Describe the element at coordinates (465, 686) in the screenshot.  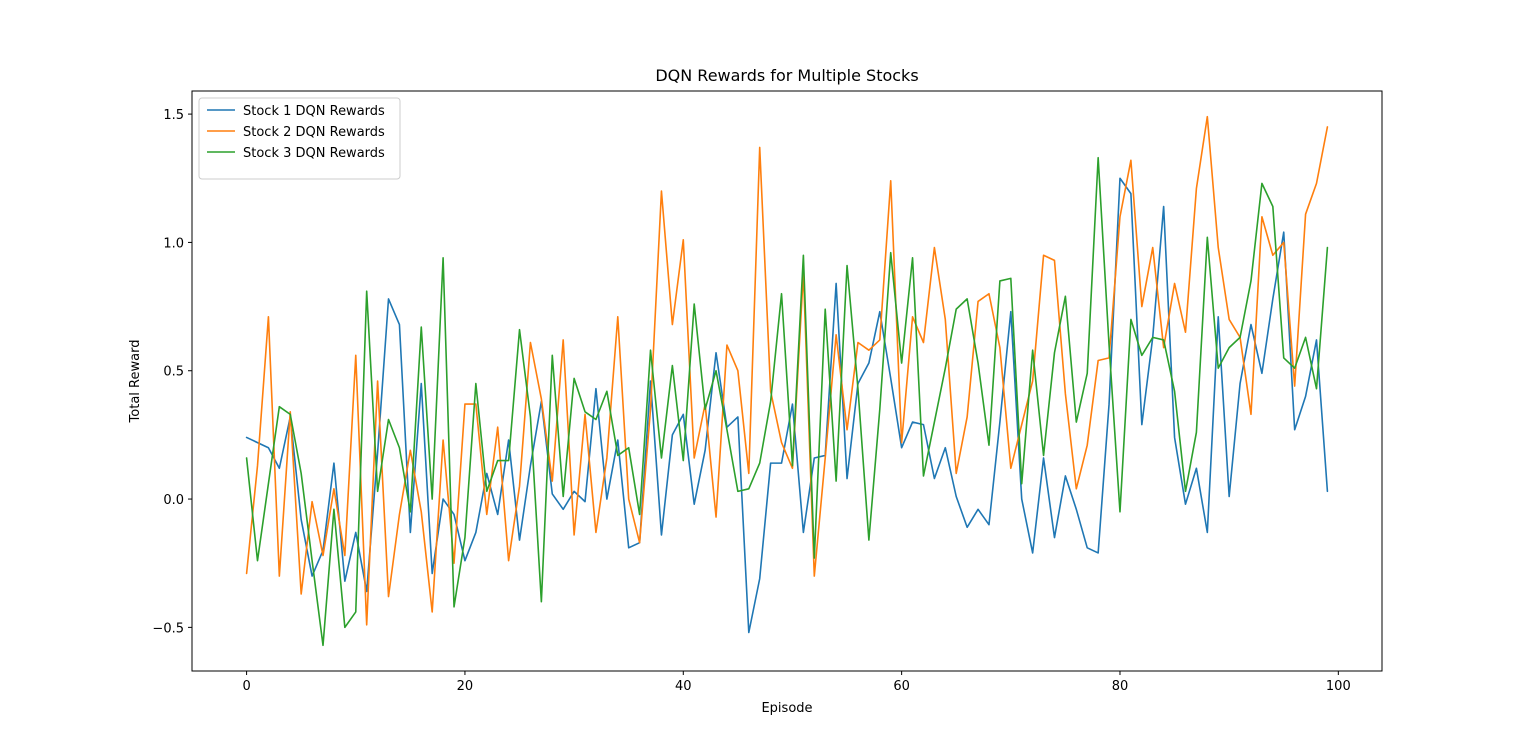
I see `x-tick-label: 20` at that location.